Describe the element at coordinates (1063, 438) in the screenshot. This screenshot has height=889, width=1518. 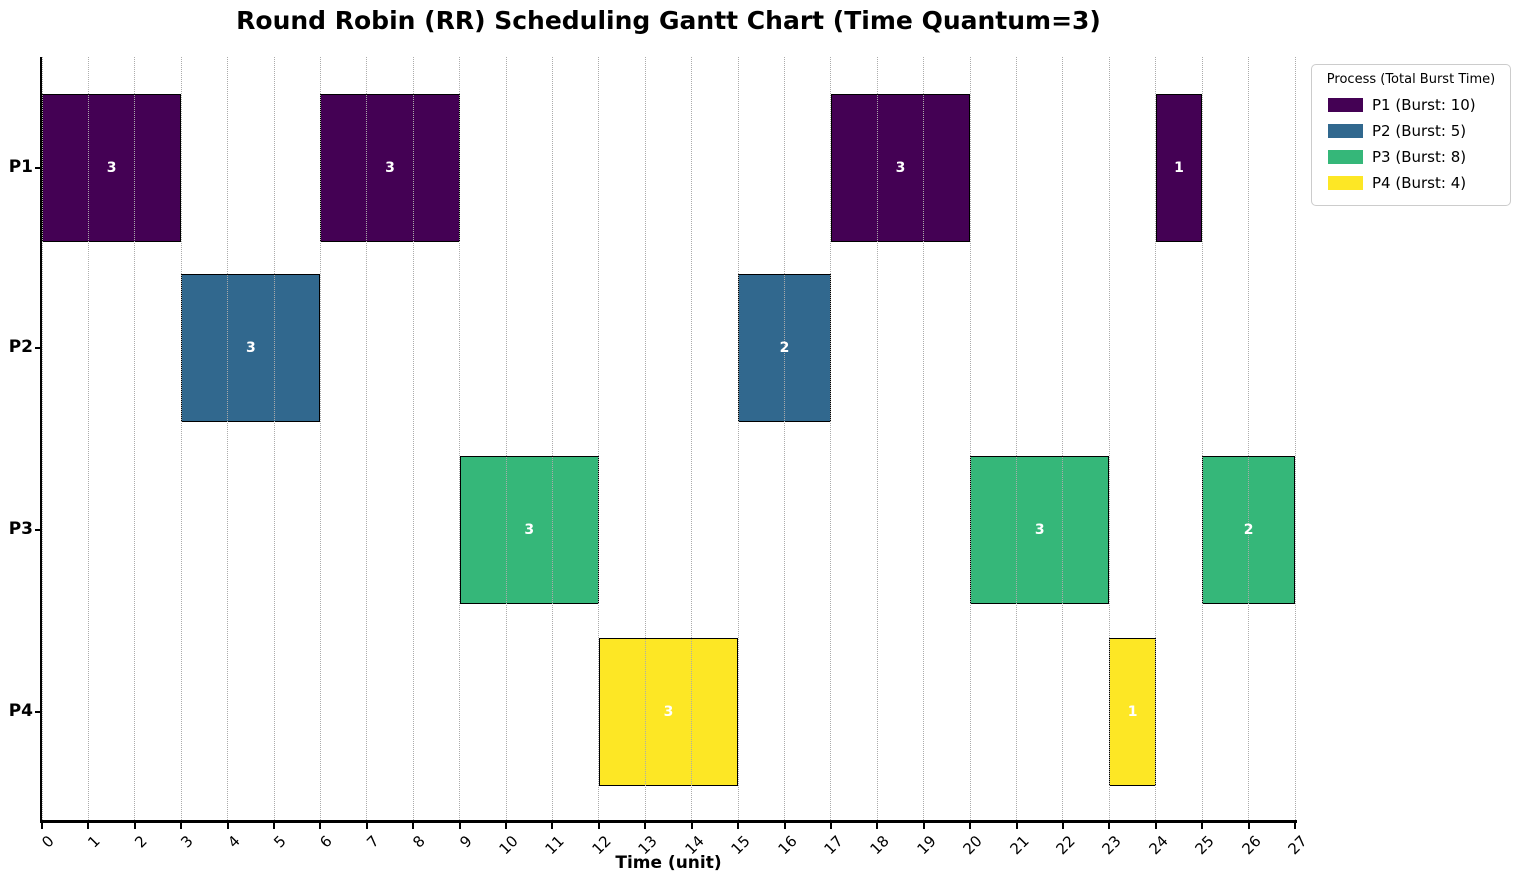
I see `gridline-t22` at that location.